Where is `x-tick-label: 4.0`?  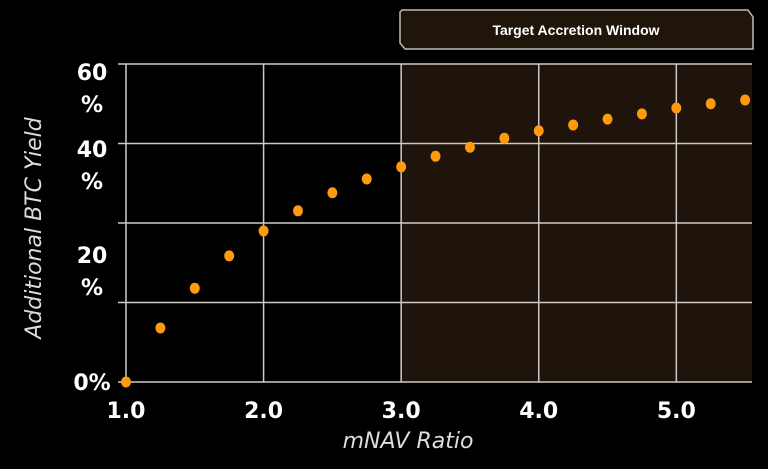
x-tick-label: 4.0 is located at coordinates (538, 411).